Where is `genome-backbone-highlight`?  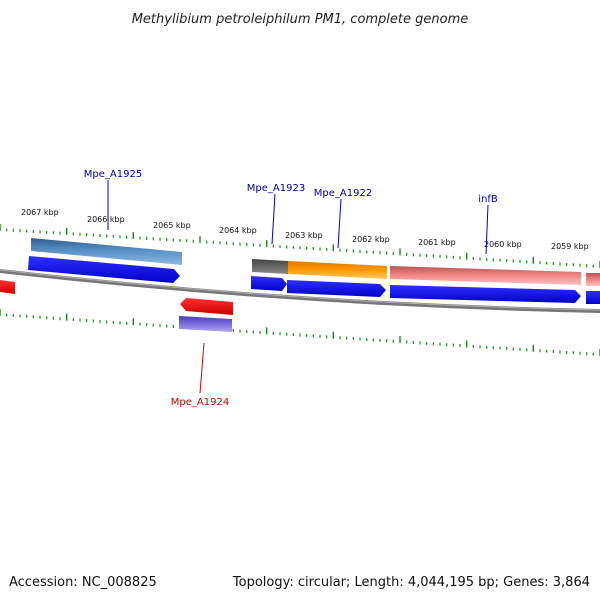
genome-backbone-highlight is located at coordinates (300, 290).